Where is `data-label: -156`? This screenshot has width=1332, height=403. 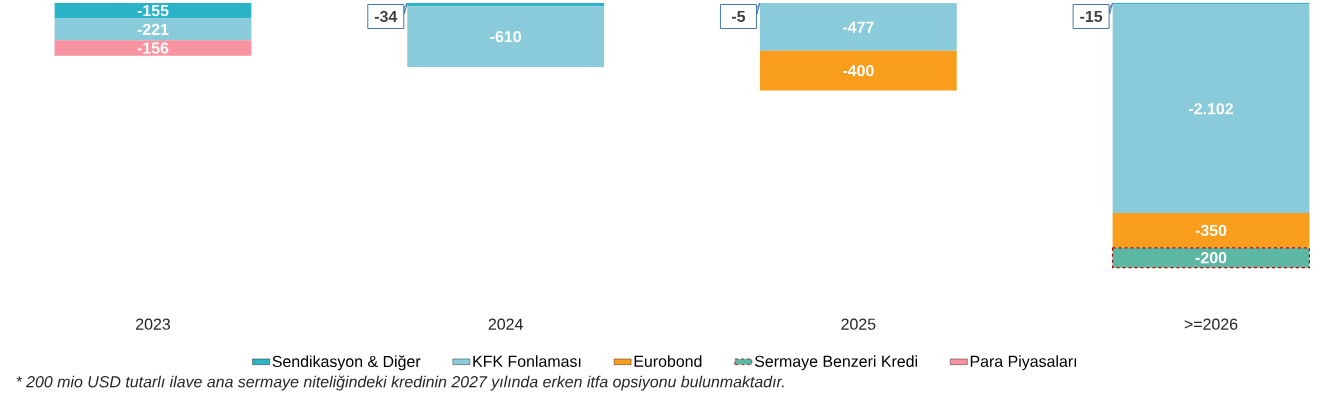 data-label: -156 is located at coordinates (153, 48).